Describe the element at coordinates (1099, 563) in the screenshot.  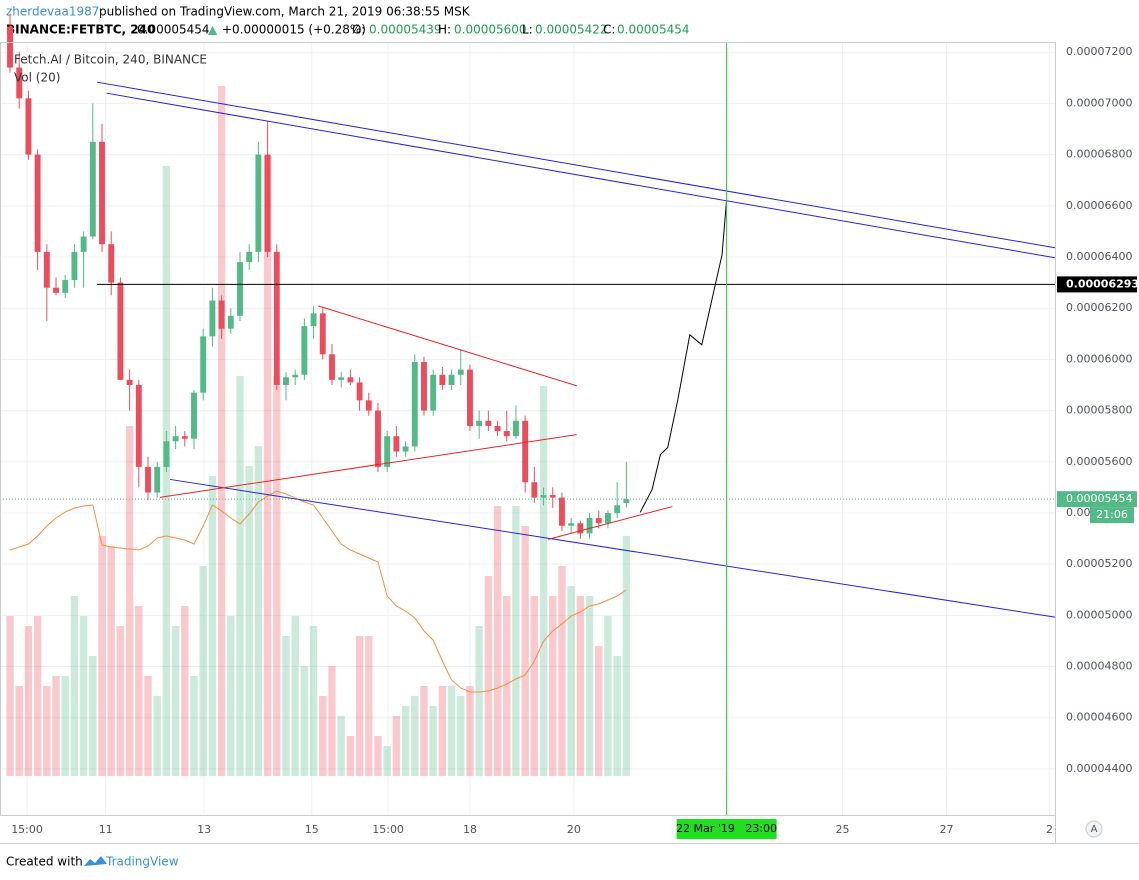
I see `y-tick-label: 0.00005200` at that location.